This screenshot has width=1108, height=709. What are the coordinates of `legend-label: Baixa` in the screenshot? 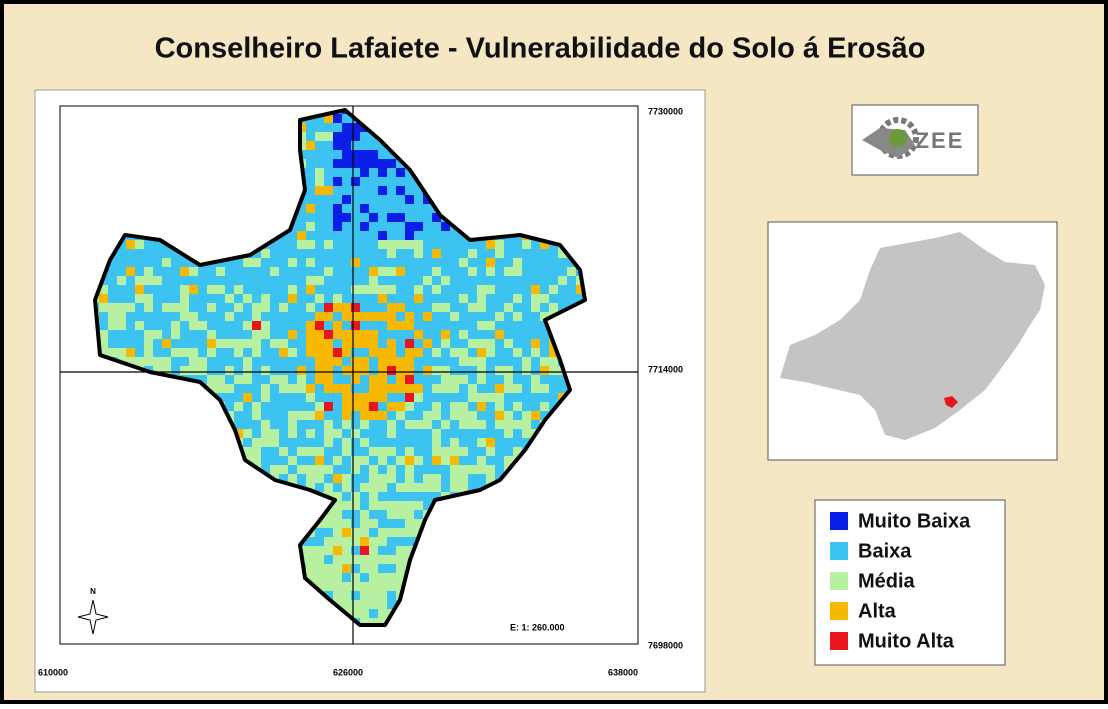 It's located at (885, 551).